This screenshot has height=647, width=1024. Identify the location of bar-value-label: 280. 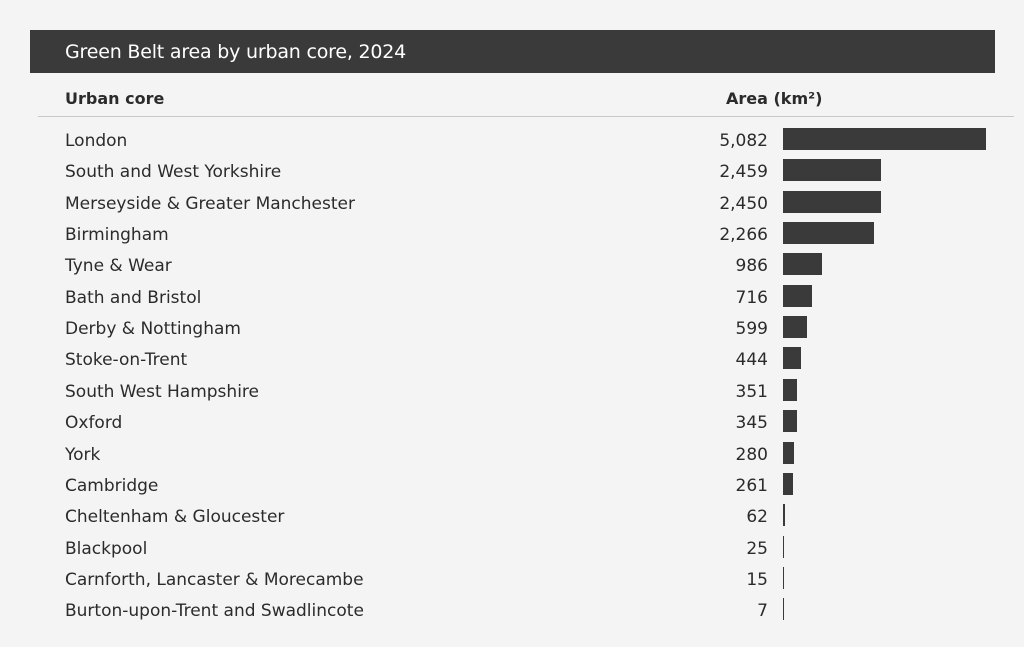
(751, 454).